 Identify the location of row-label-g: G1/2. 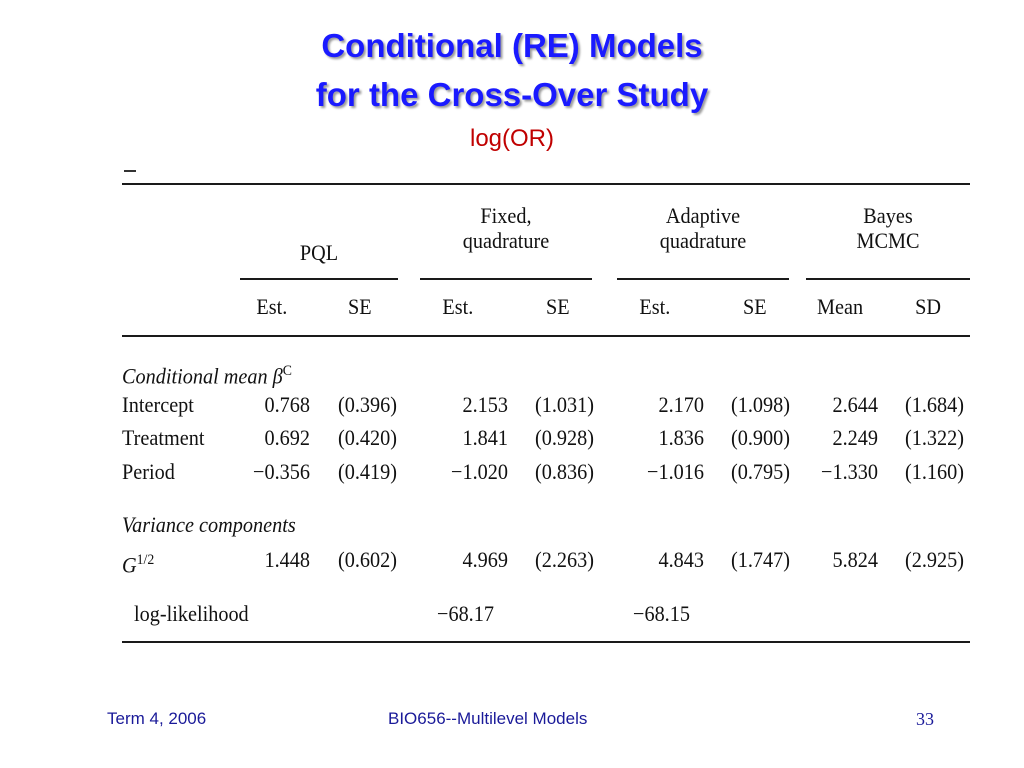
(138, 562).